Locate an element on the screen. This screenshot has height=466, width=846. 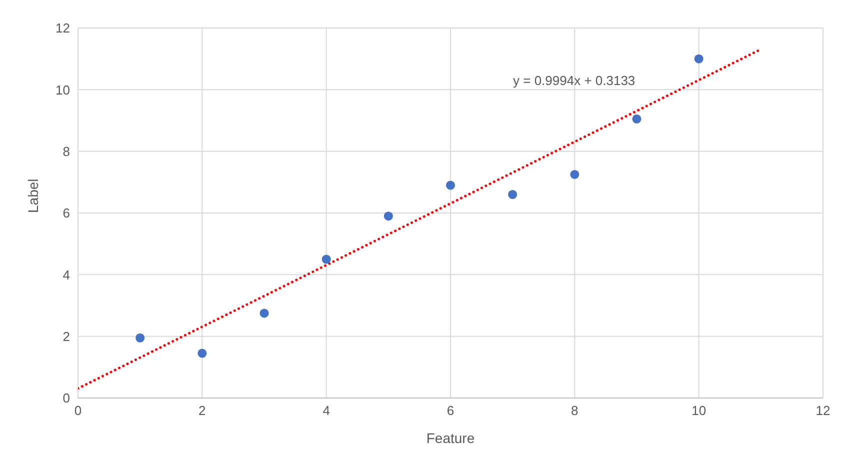
y-tick-label: 2 is located at coordinates (66, 336).